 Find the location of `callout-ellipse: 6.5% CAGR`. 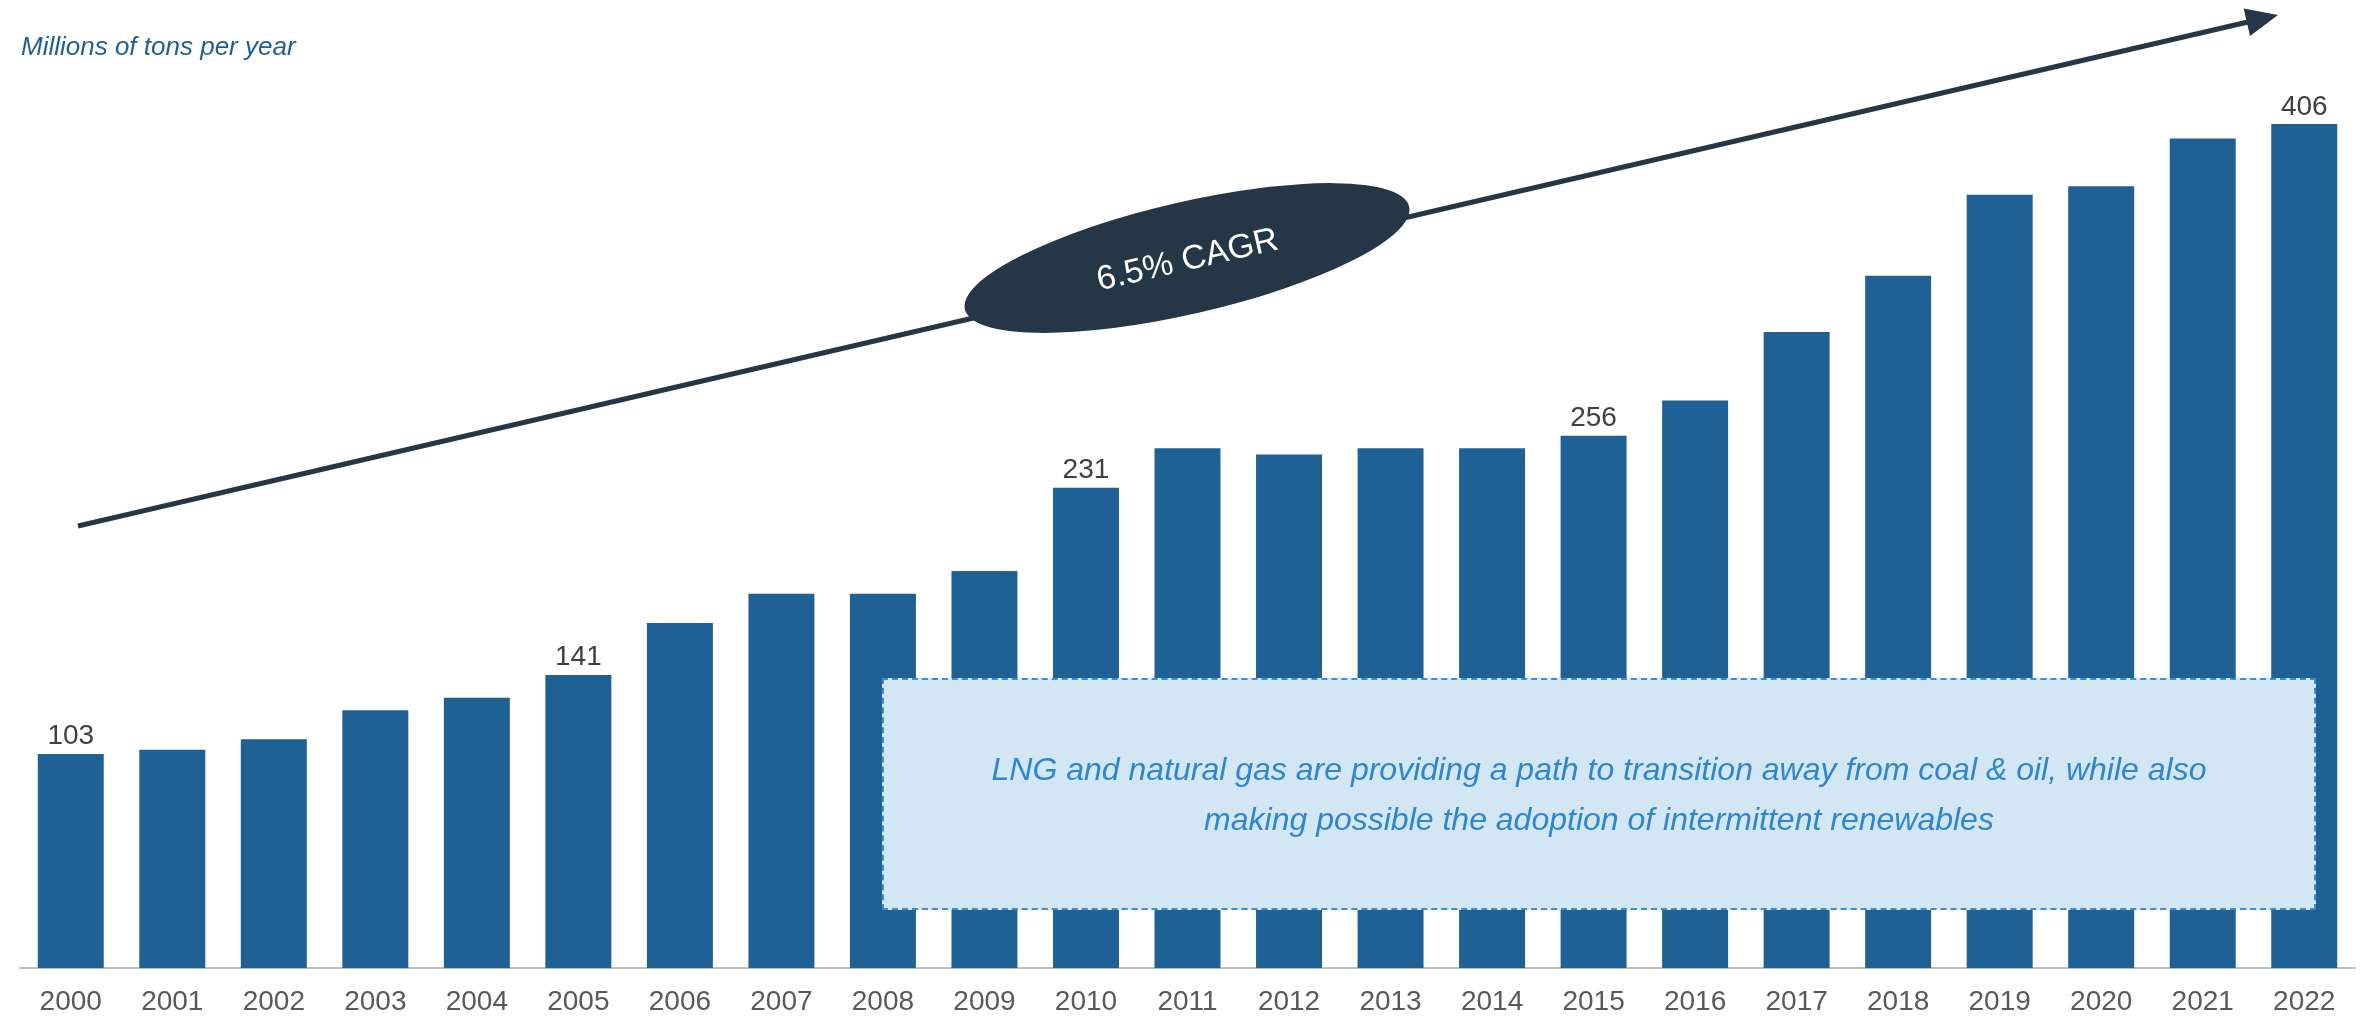

callout-ellipse: 6.5% CAGR is located at coordinates (1187, 258).